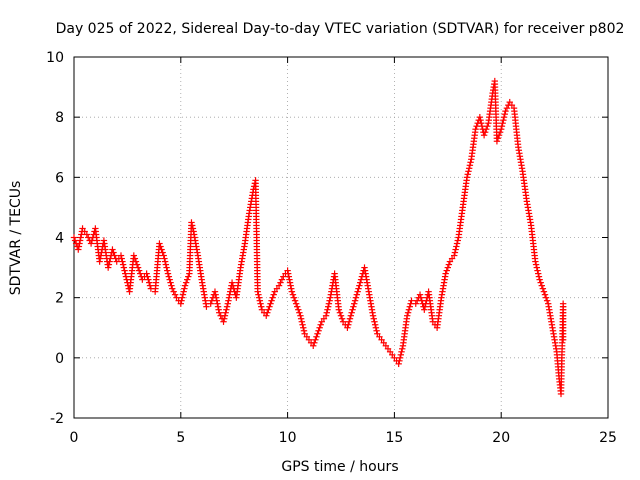 The image size is (640, 480). I want to click on y-tick-label: 0, so click(59, 359).